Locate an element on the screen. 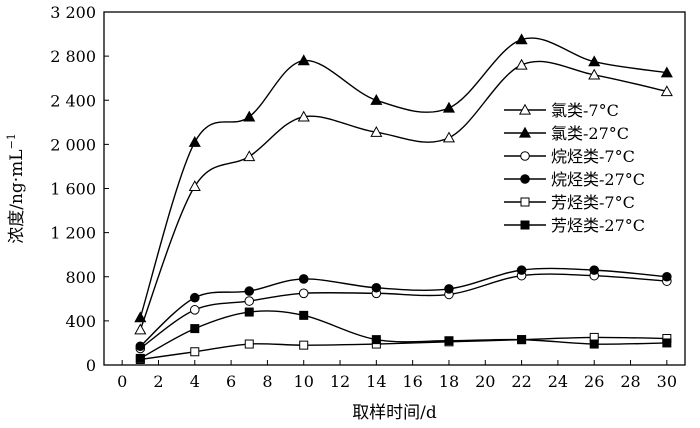 This screenshot has width=700, height=428. legend-item: 芳烃类-27°C is located at coordinates (574, 225).